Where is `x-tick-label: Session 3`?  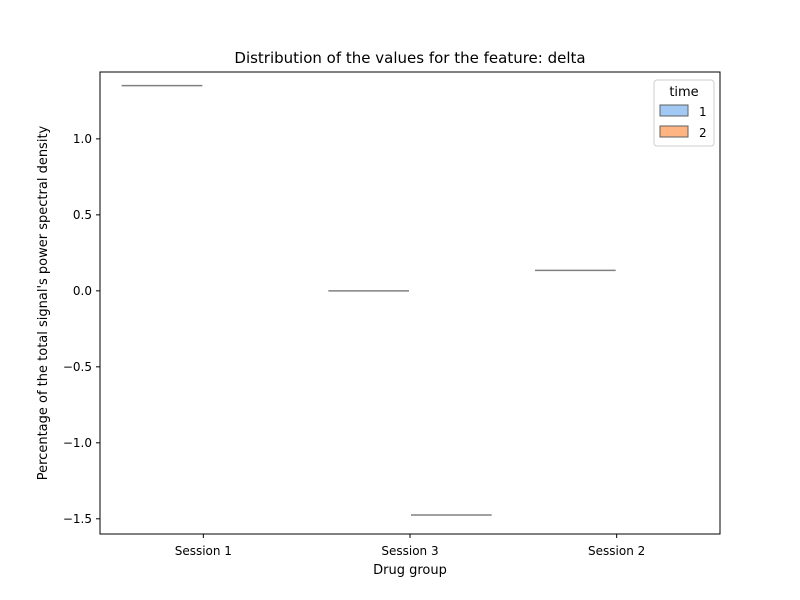 x-tick-label: Session 3 is located at coordinates (409, 551).